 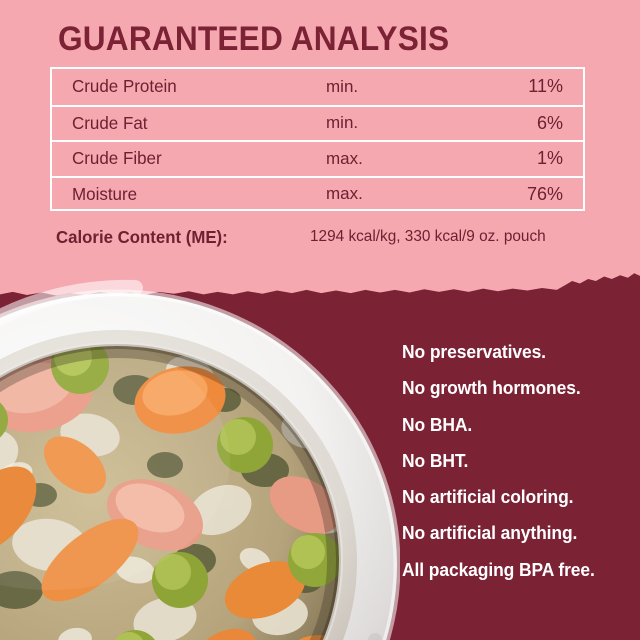 I want to click on calorie-content-value: 1294 kcal/kg, 330 kcal/9 oz. pouch, so click(x=428, y=236).